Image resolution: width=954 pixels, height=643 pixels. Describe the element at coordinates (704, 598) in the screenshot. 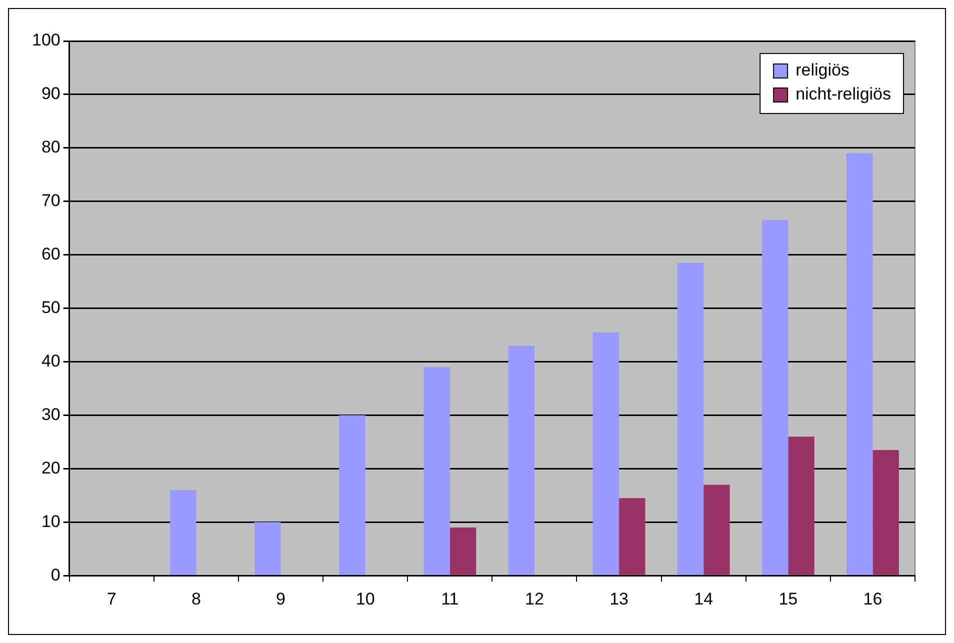

I see `x-tick-label: 14` at that location.